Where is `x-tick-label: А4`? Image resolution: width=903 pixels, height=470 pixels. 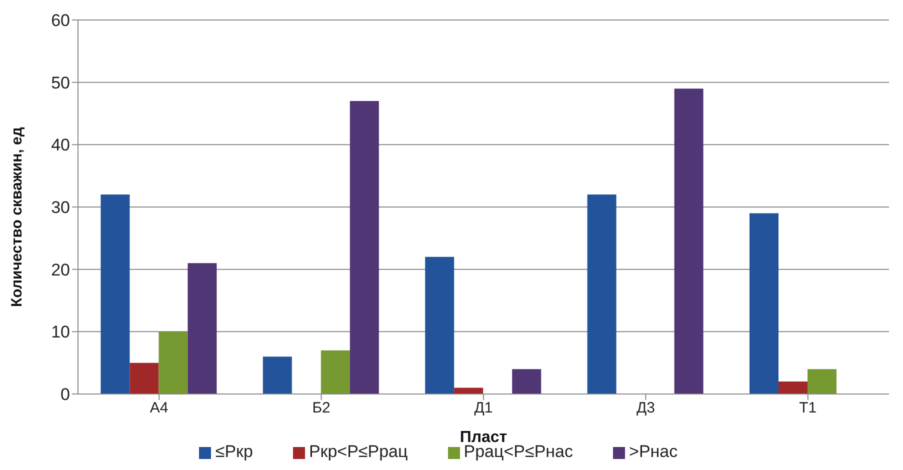
x-tick-label: А4 is located at coordinates (159, 408).